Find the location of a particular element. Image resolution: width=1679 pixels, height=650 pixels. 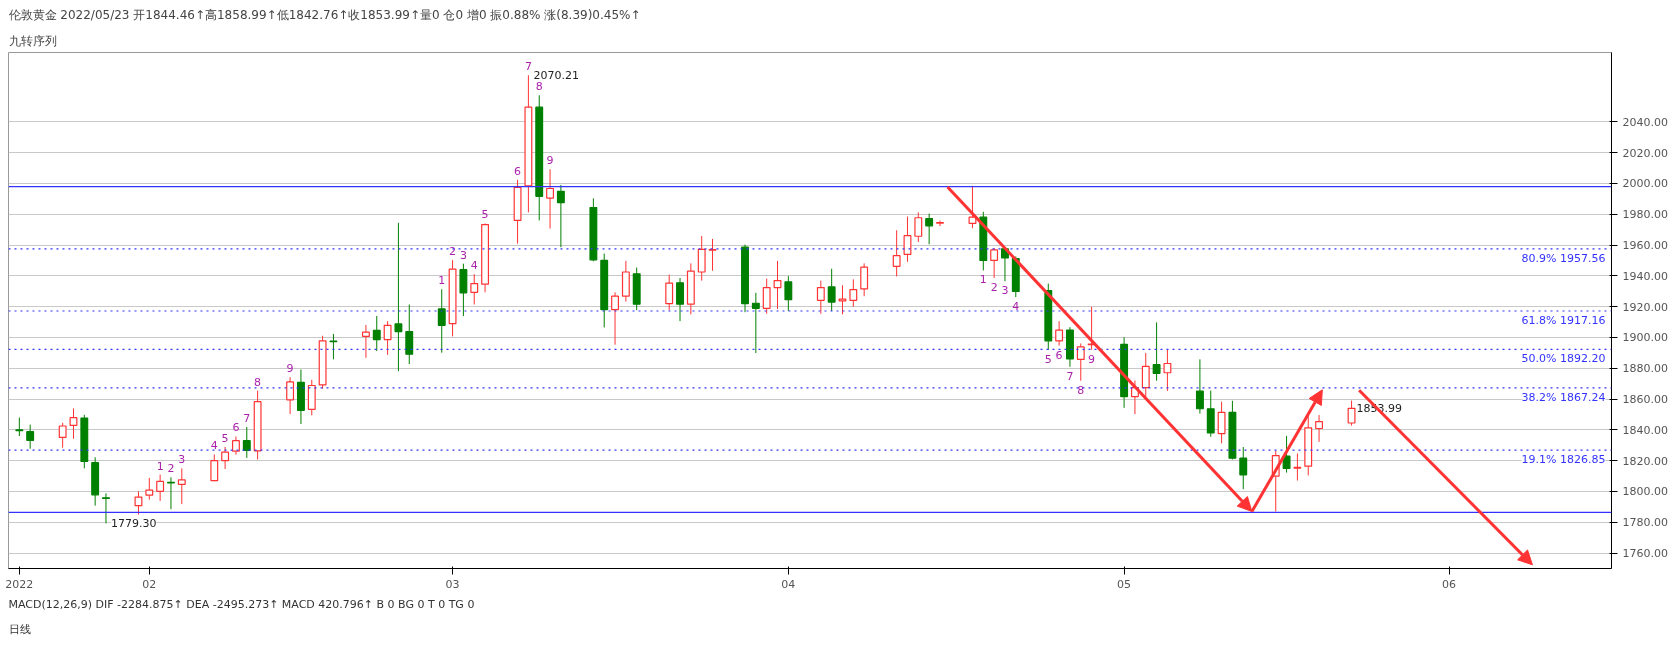

ref-line-label: 38.2% 1867.24 is located at coordinates (1563, 397).